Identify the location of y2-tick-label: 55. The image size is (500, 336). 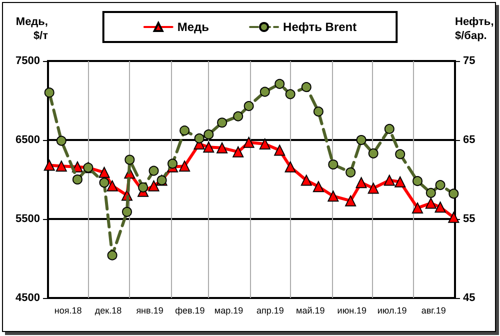
(469, 219).